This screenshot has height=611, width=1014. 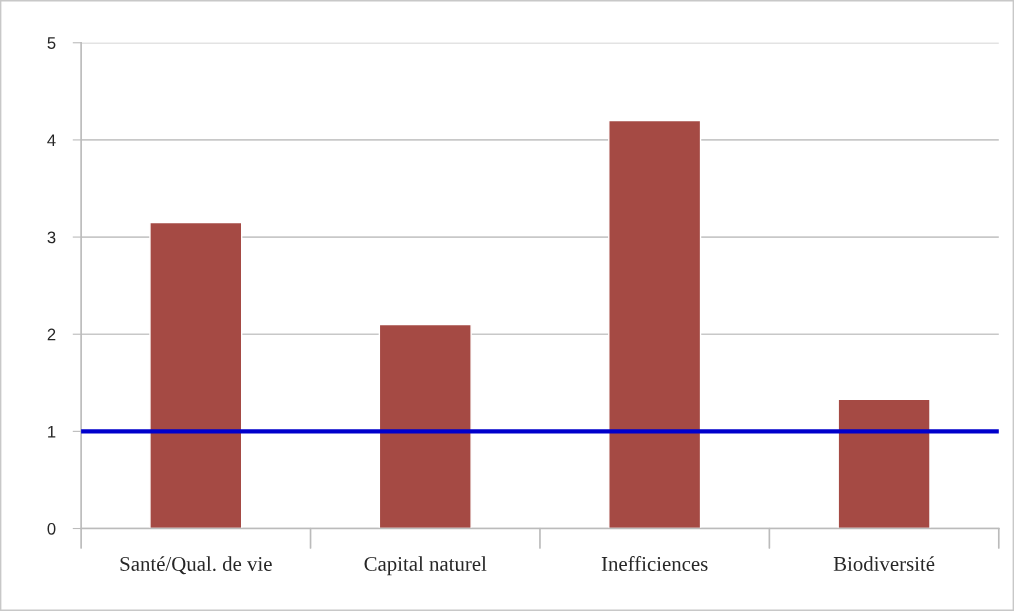 I want to click on x-tick-label: Biodiversité, so click(x=884, y=563).